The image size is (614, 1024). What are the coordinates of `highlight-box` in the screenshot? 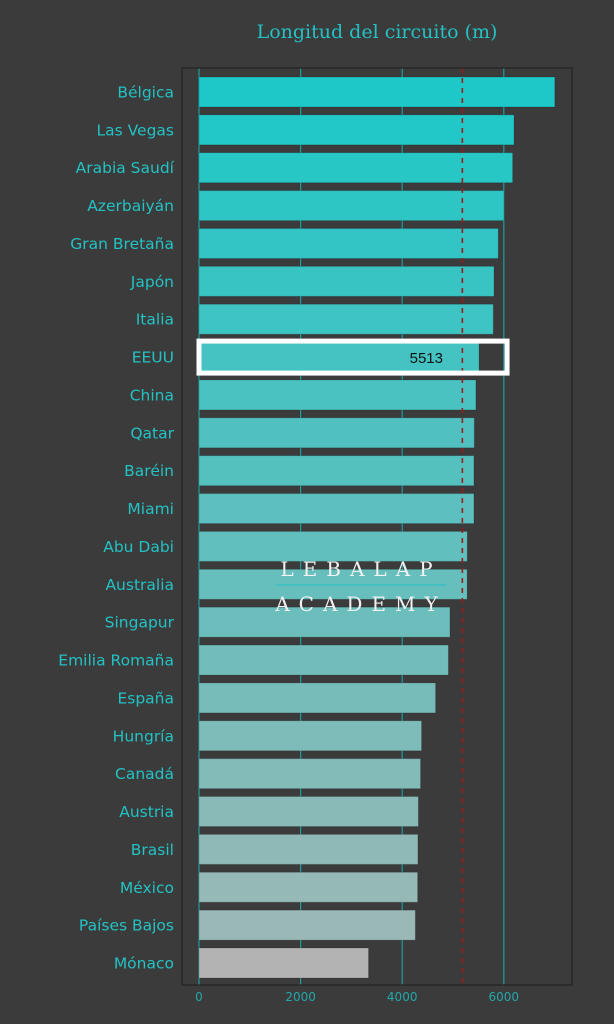 It's located at (353, 357).